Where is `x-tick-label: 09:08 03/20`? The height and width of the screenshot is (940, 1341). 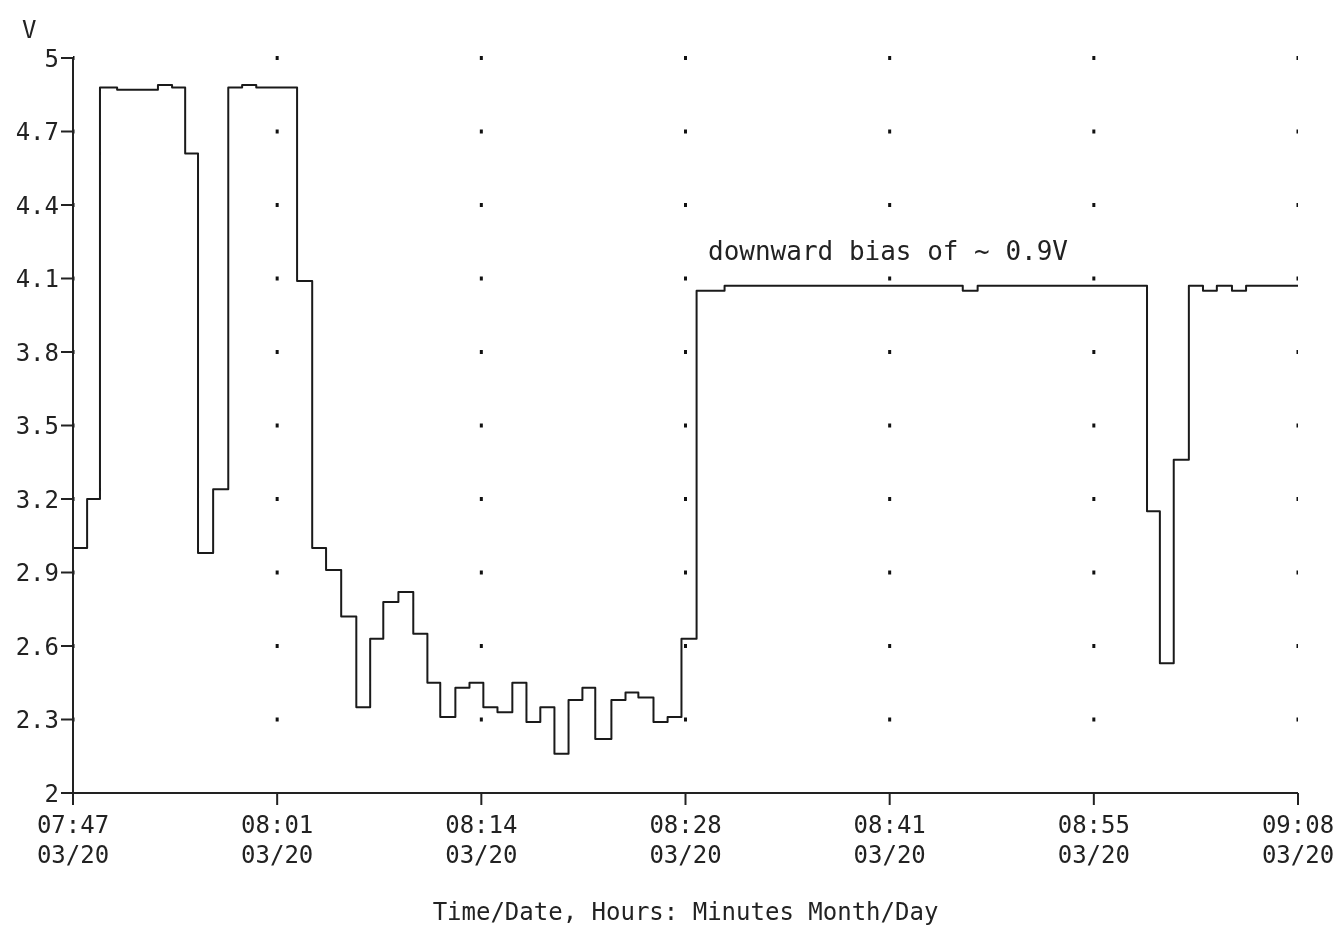 x-tick-label: 09:08 03/20 is located at coordinates (1298, 840).